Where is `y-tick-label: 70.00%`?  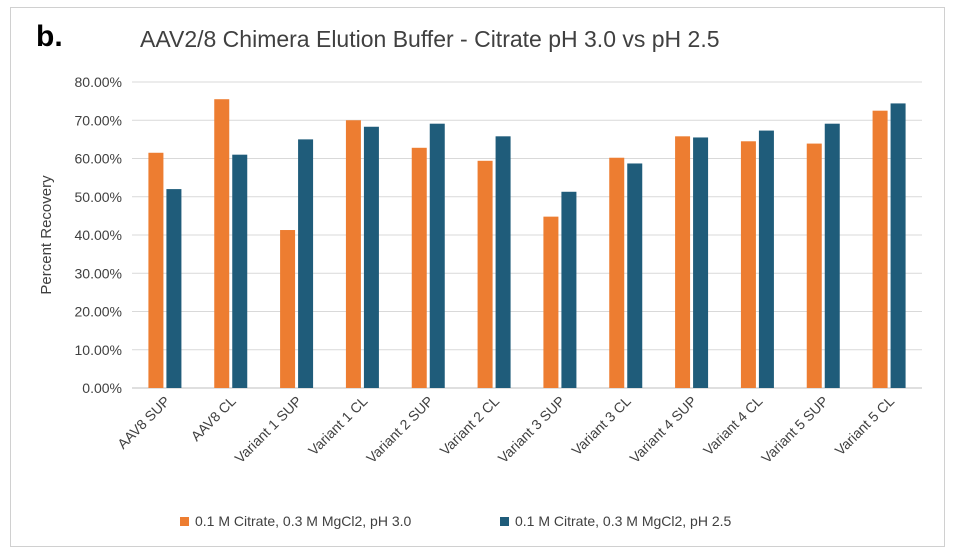
y-tick-label: 70.00% is located at coordinates (98, 120).